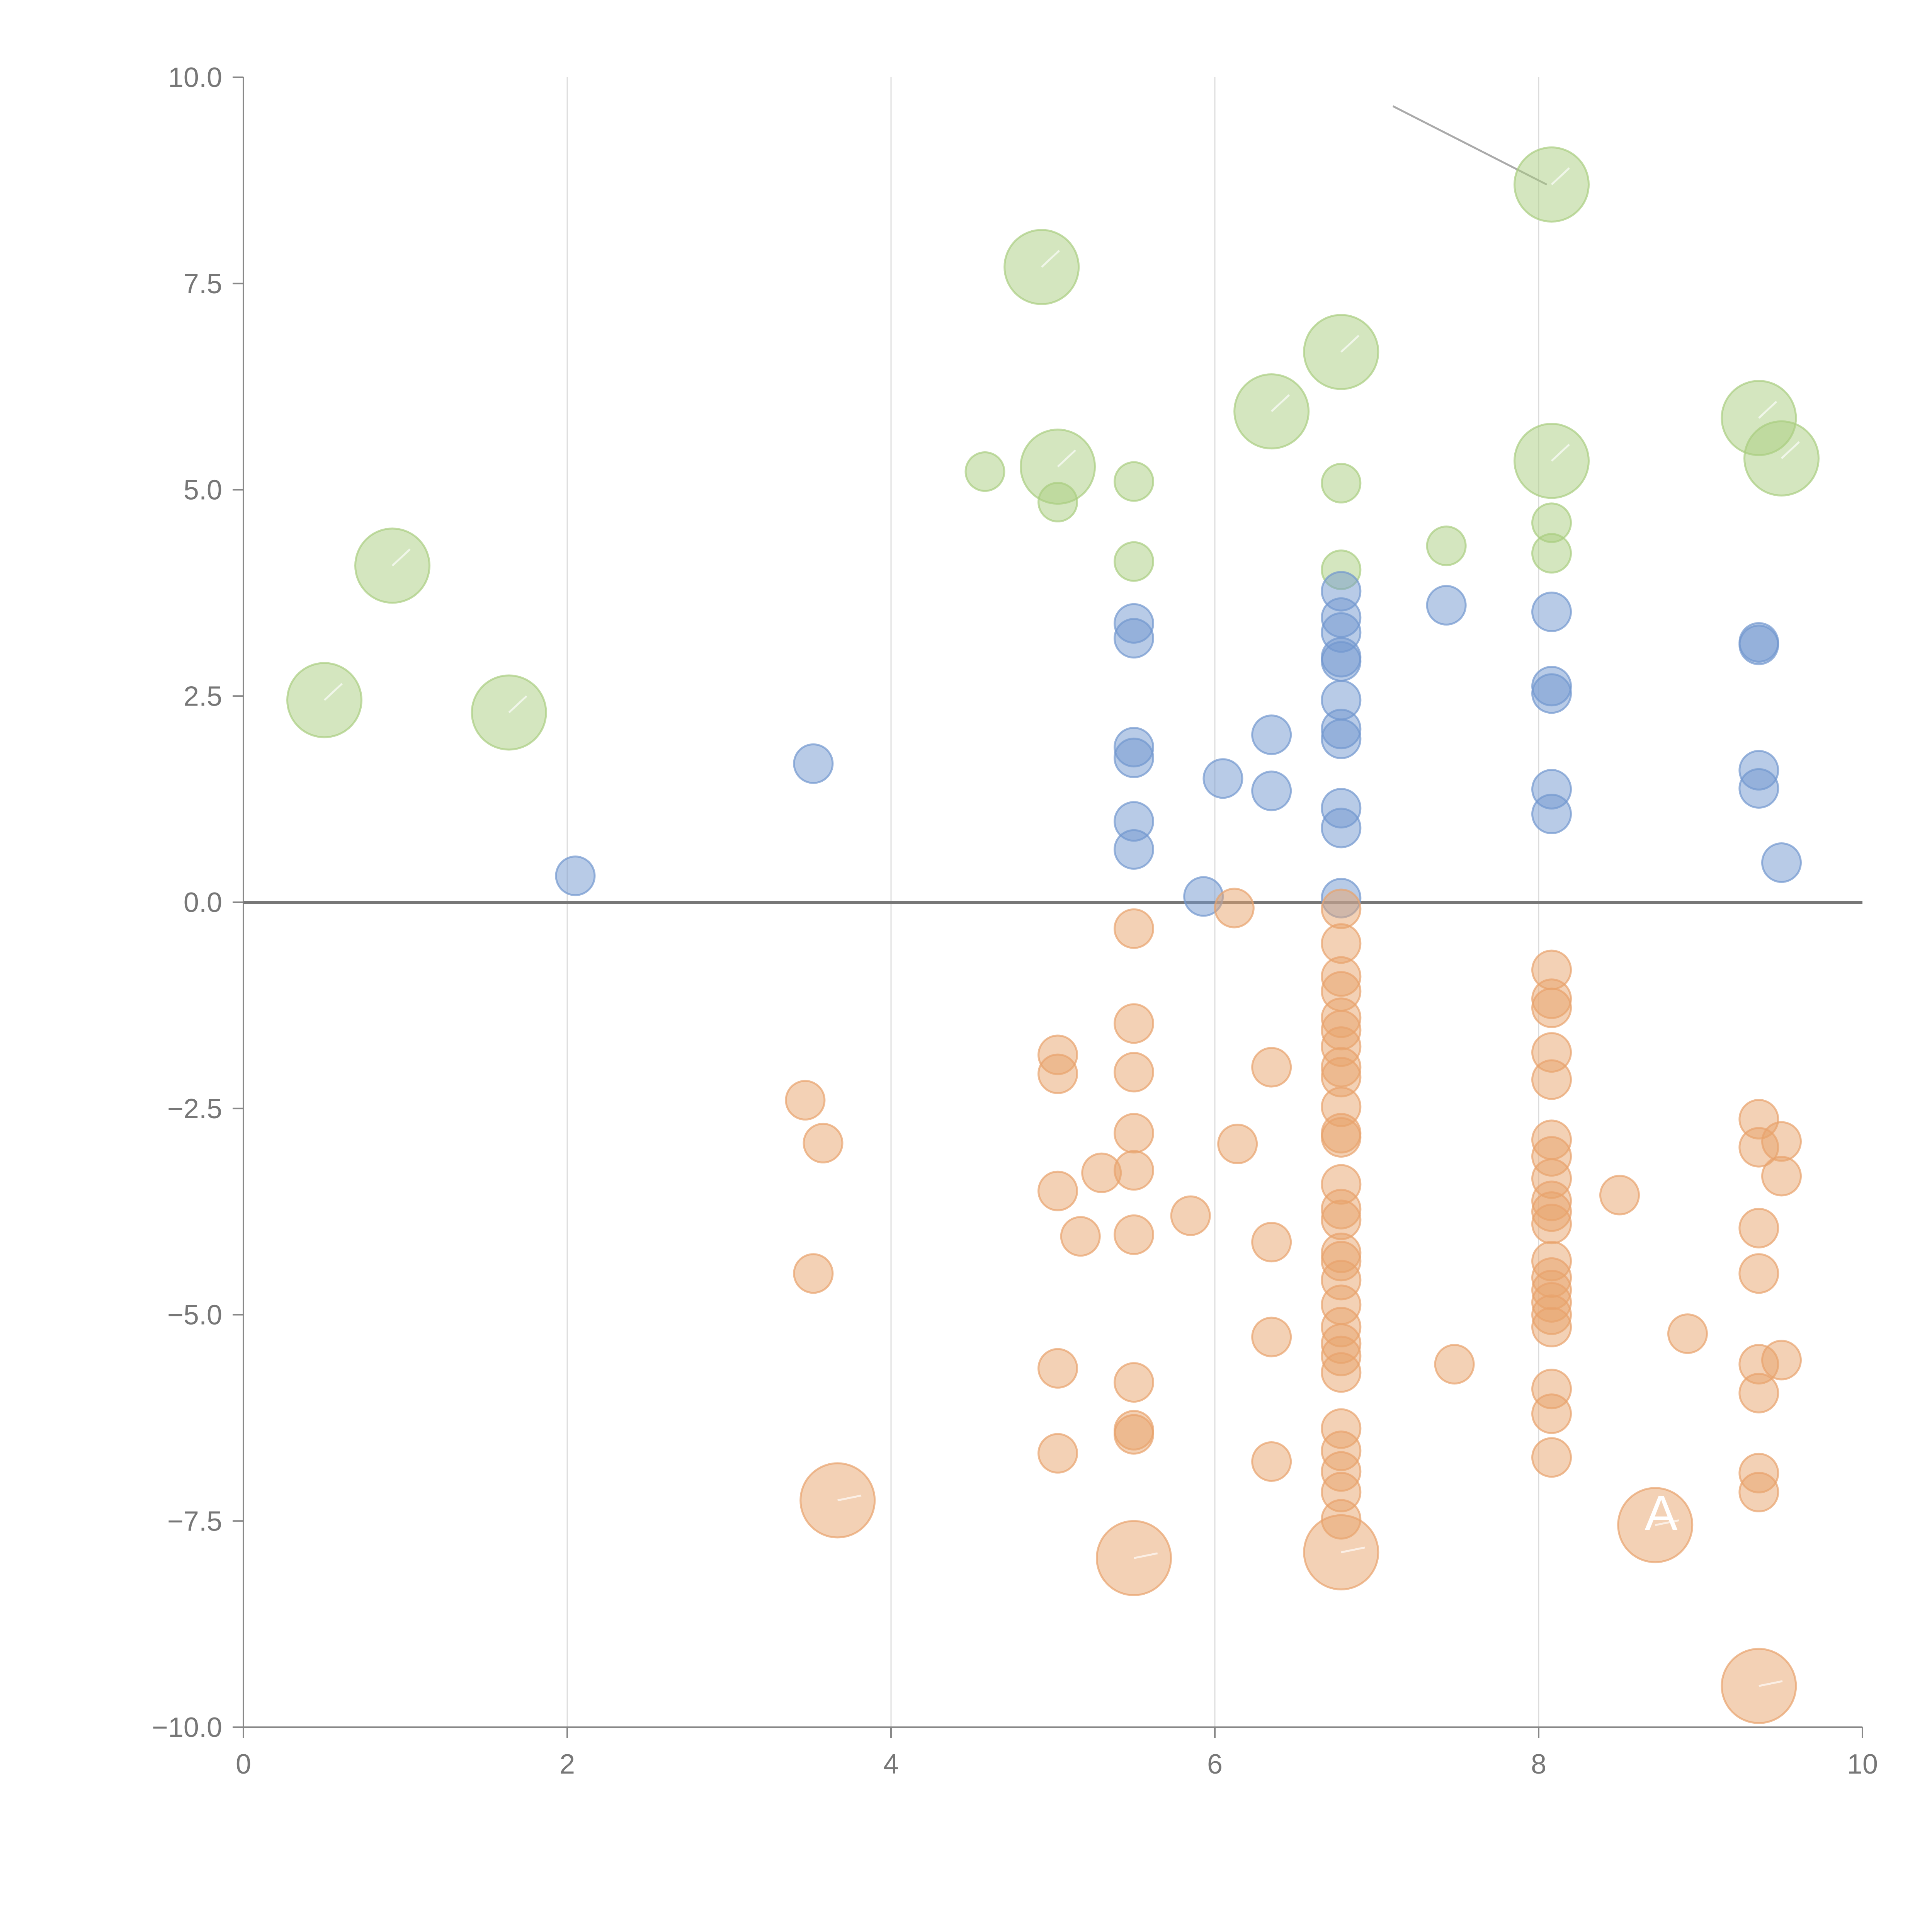 This screenshot has width=1932, height=1932. Describe the element at coordinates (194, 1315) in the screenshot. I see `y-tick-label: −5.0` at that location.